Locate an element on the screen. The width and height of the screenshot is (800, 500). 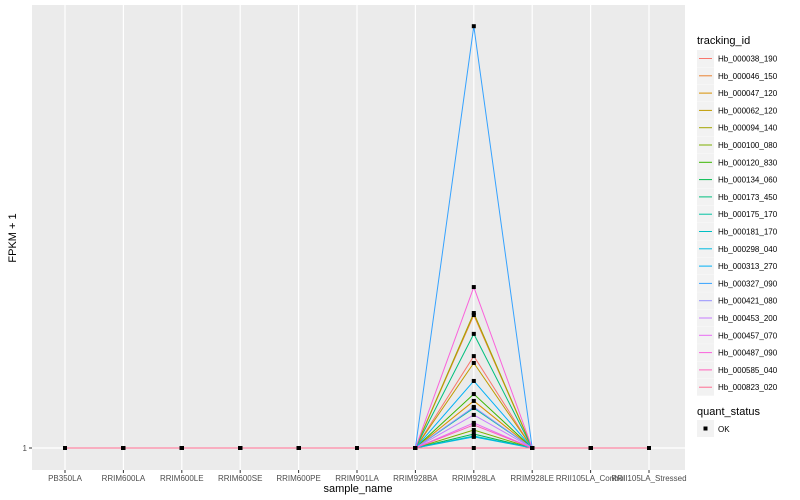
legend-label: Hb_000313_270 is located at coordinates (748, 266).